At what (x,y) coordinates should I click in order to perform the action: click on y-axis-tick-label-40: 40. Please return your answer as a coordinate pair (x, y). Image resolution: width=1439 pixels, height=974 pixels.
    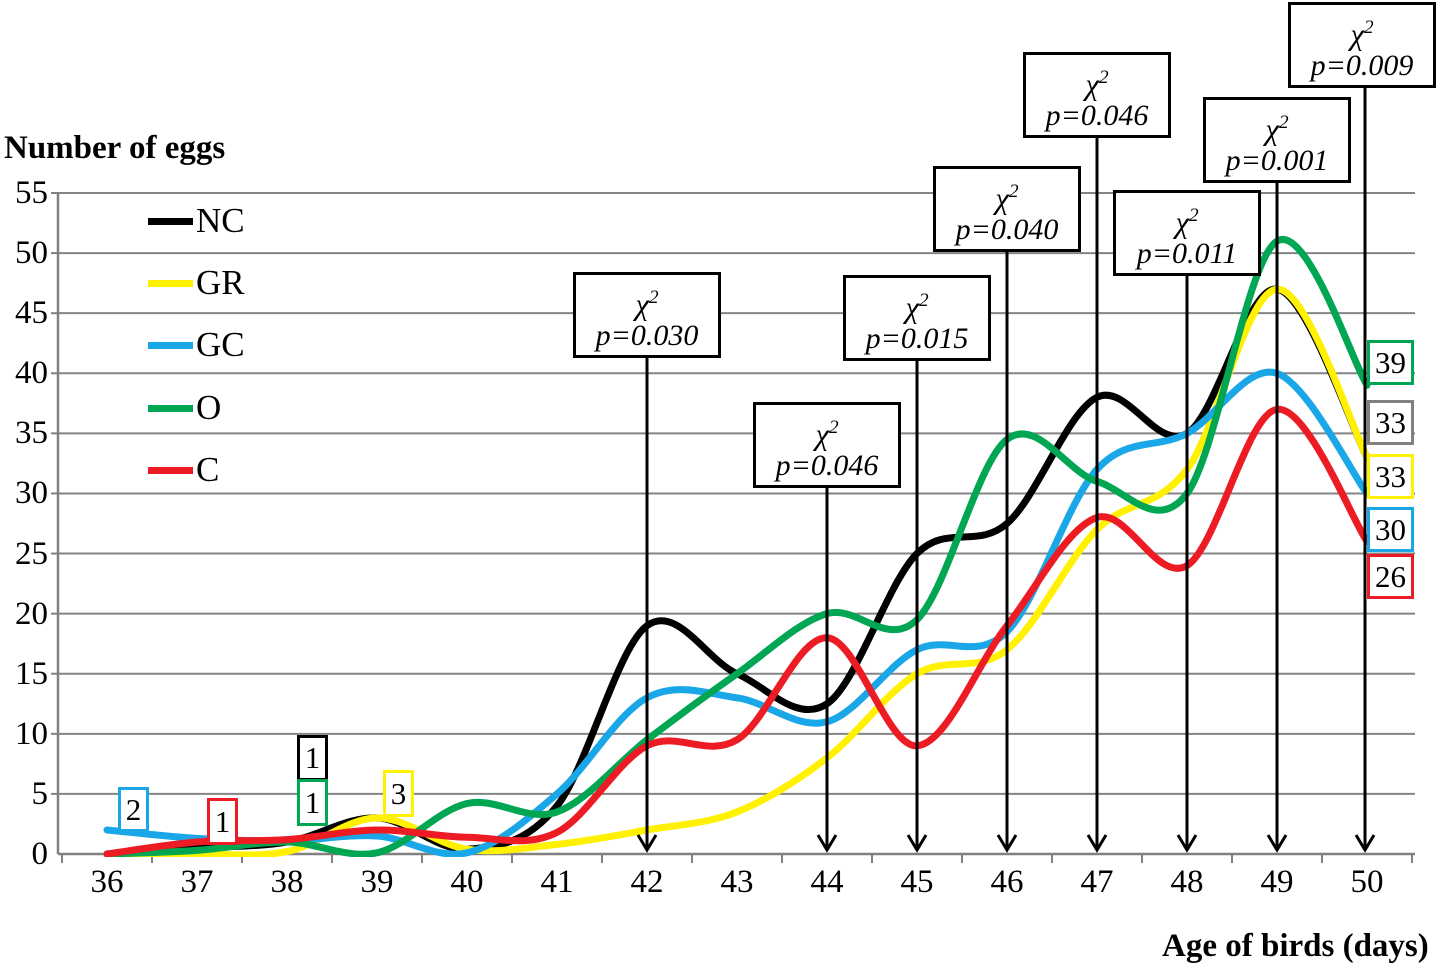
    Looking at the image, I should click on (31, 373).